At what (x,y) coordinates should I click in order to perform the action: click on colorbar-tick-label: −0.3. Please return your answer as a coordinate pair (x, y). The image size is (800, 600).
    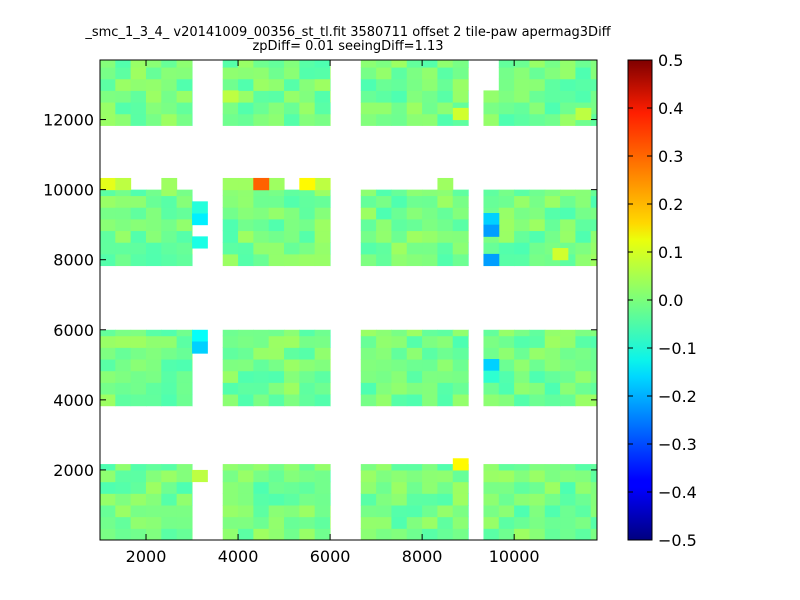
    Looking at the image, I should click on (677, 444).